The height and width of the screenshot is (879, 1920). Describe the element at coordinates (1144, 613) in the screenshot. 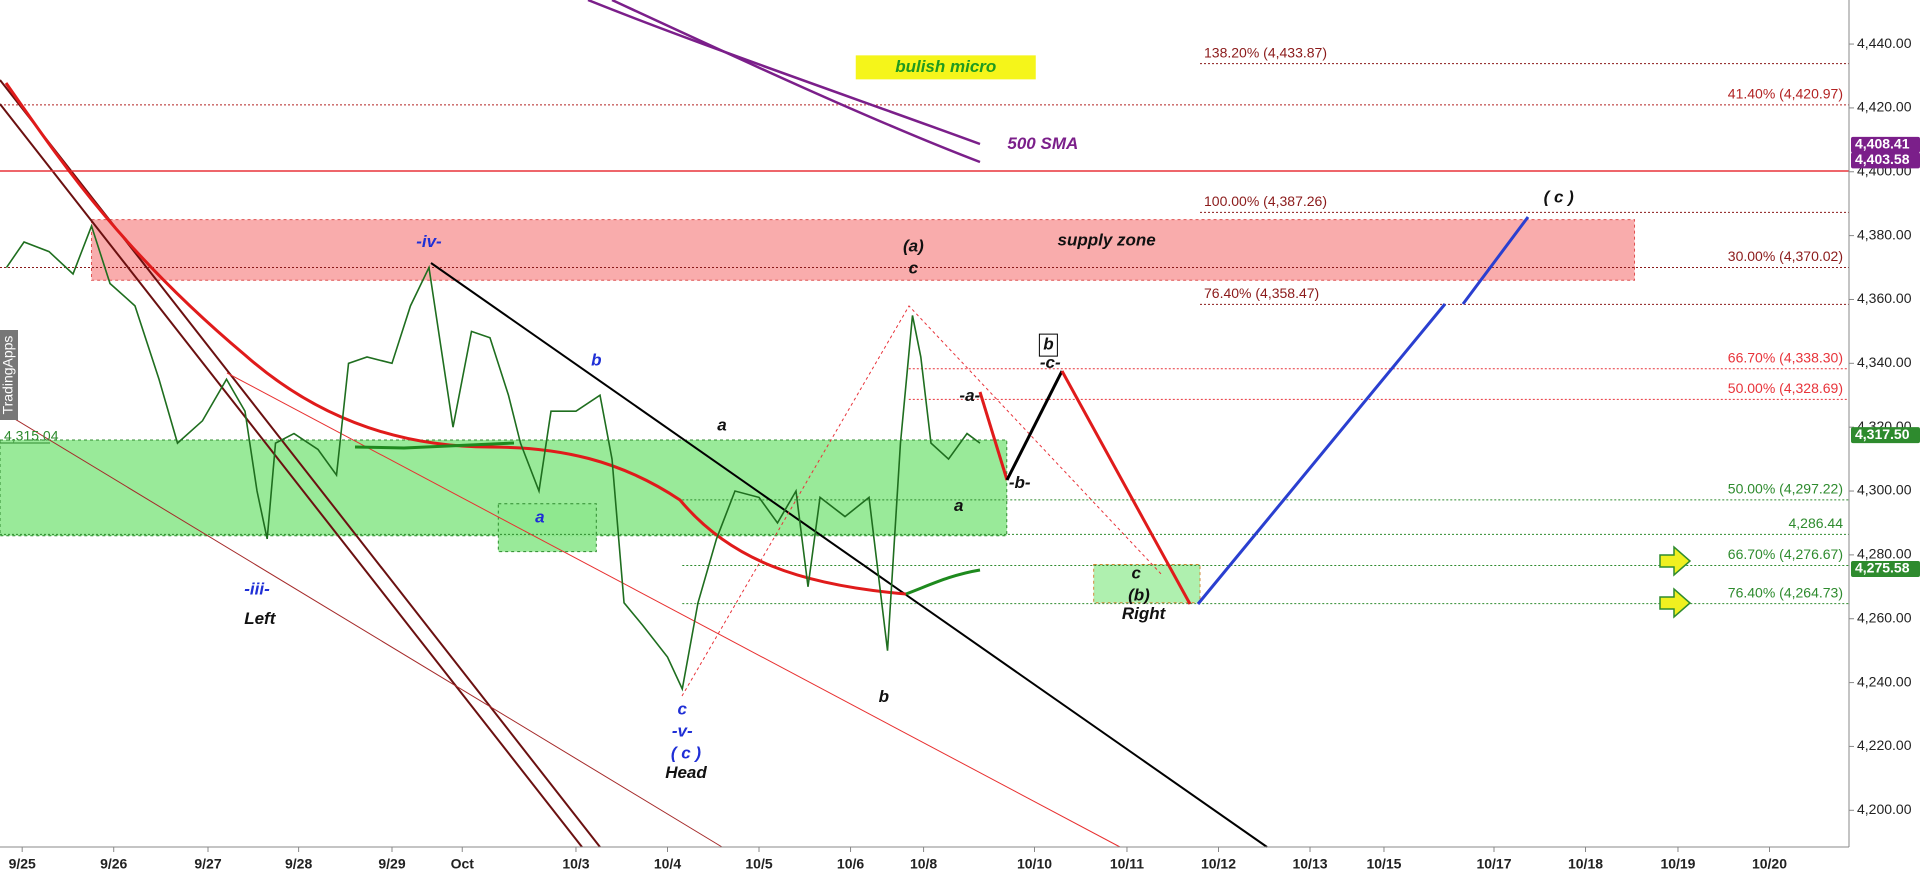

I see `annotation: Right` at that location.